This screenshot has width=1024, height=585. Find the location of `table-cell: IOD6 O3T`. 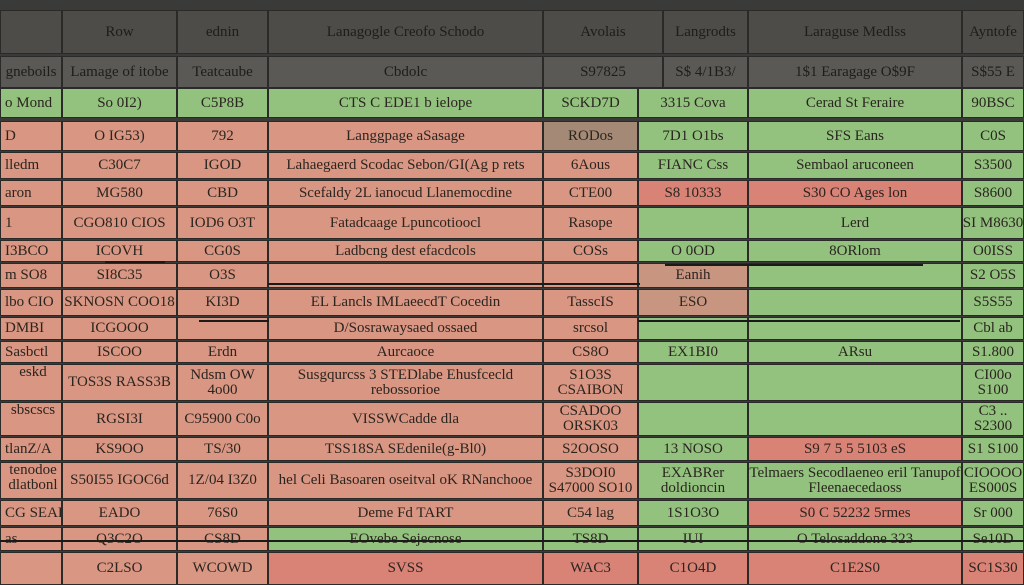

table-cell: IOD6 O3T is located at coordinates (222, 223).